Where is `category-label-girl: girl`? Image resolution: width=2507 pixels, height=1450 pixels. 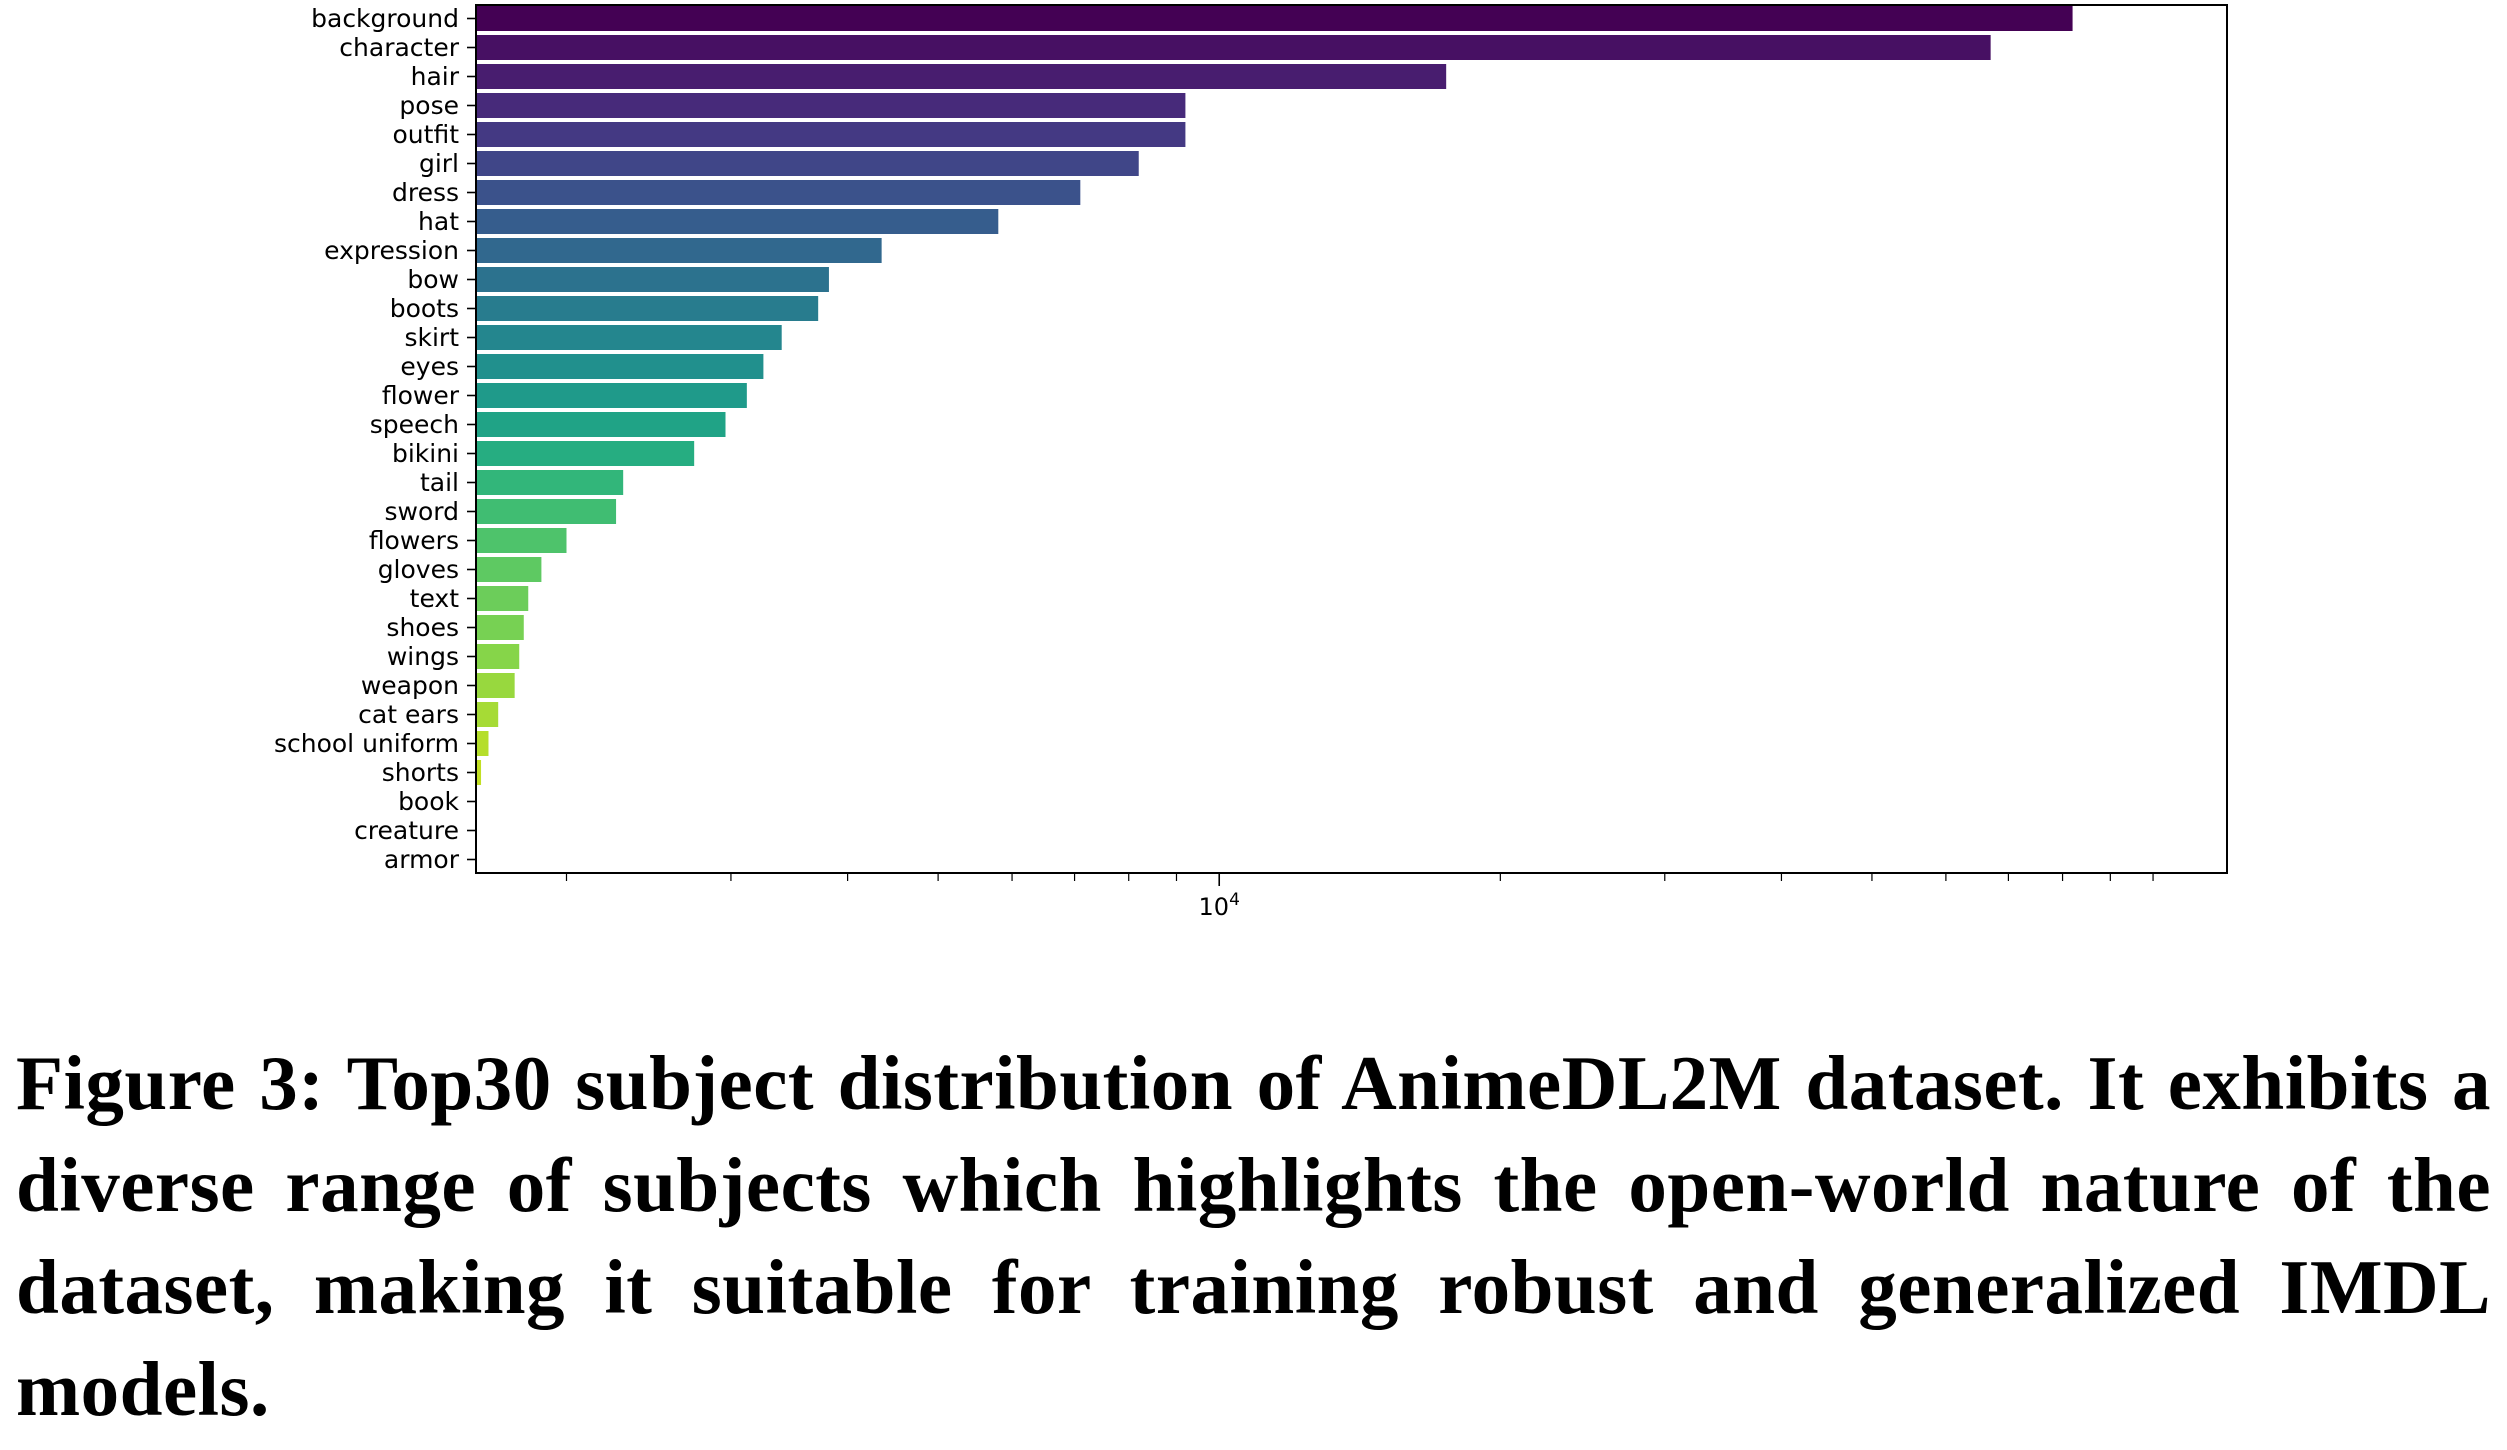 category-label-girl: girl is located at coordinates (439, 163).